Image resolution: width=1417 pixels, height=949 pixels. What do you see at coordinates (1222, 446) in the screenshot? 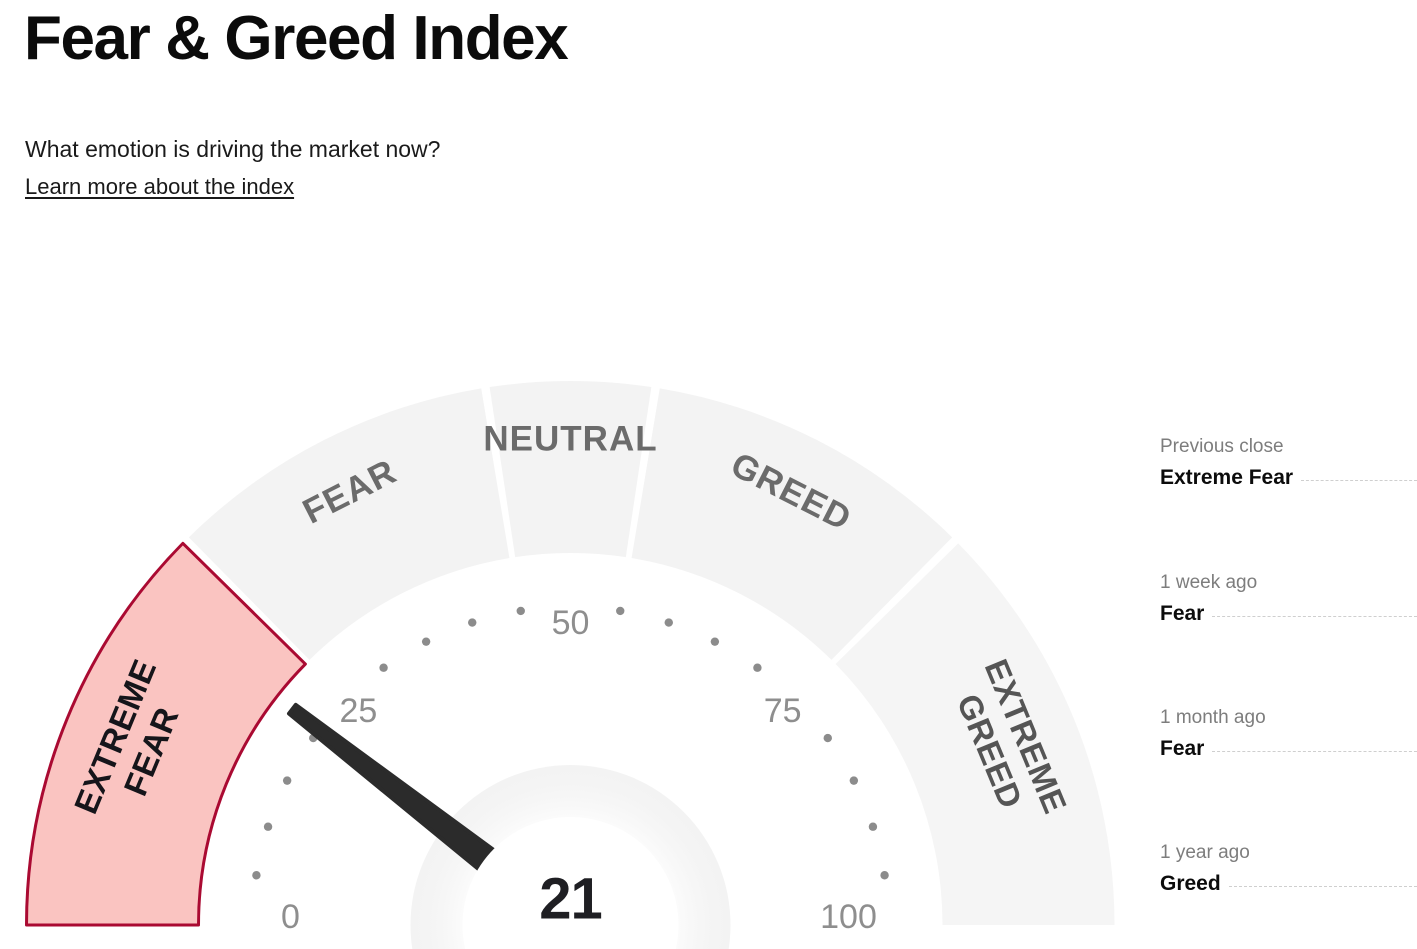
I see `history-period-label: Previous close` at bounding box center [1222, 446].